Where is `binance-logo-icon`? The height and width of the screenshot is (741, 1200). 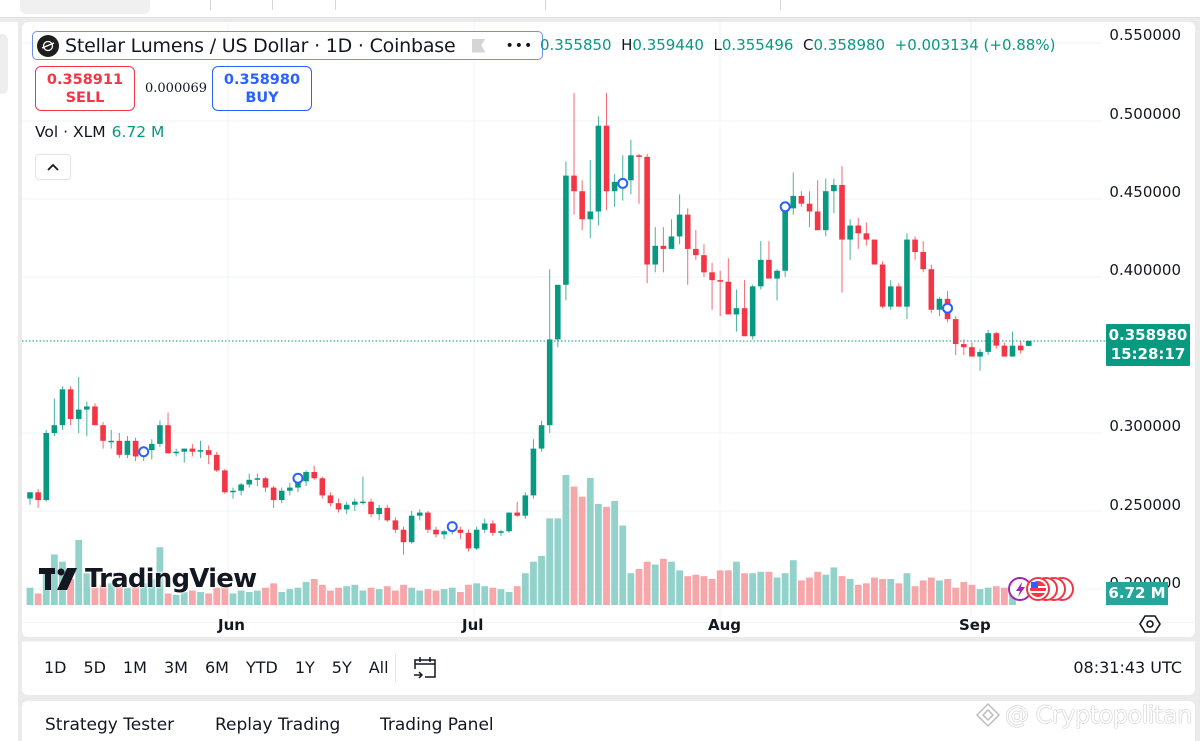
binance-logo-icon is located at coordinates (988, 715).